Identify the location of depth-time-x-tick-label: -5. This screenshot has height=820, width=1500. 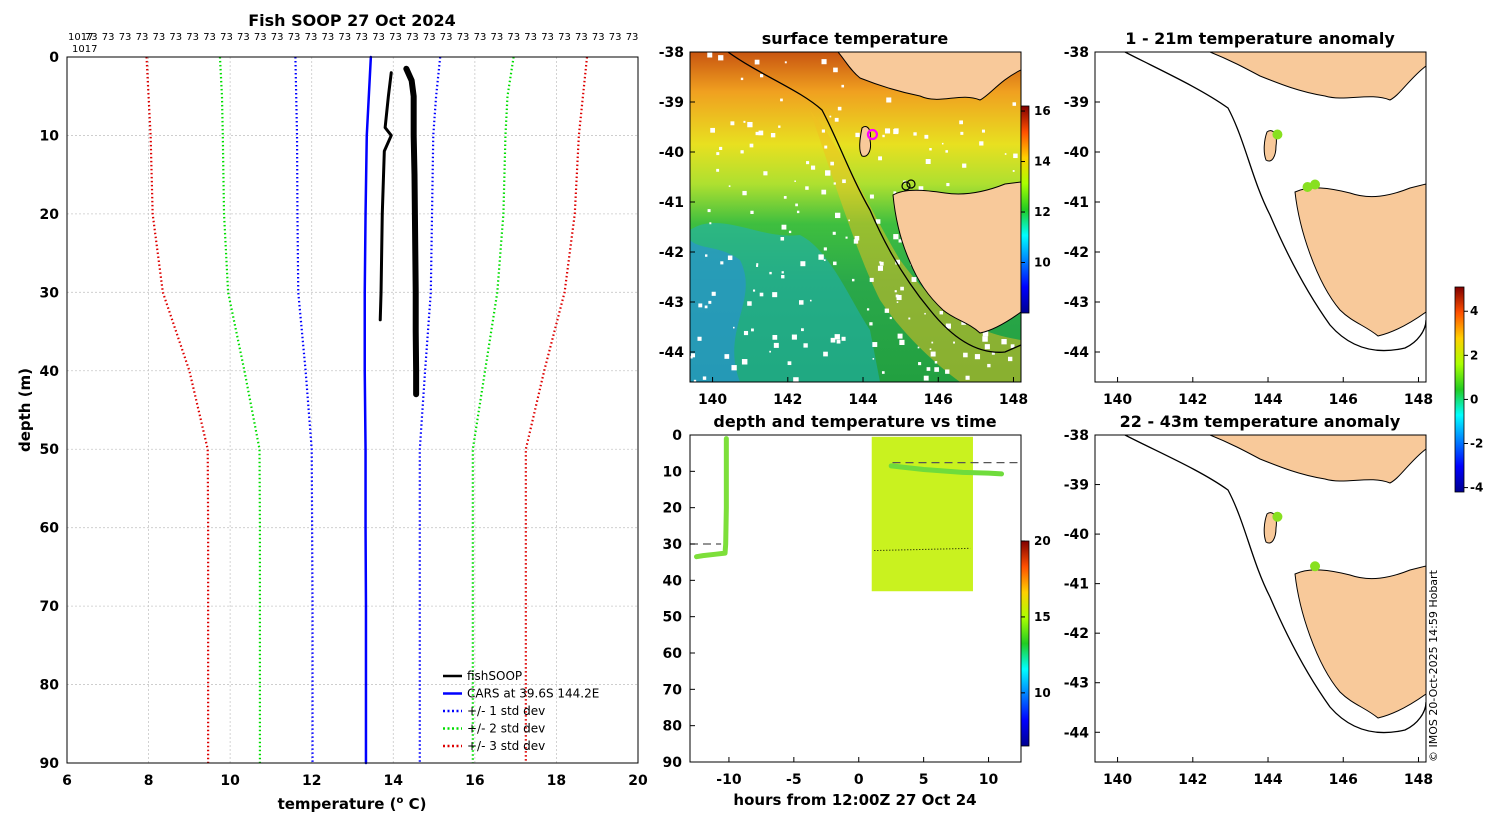
(794, 780).